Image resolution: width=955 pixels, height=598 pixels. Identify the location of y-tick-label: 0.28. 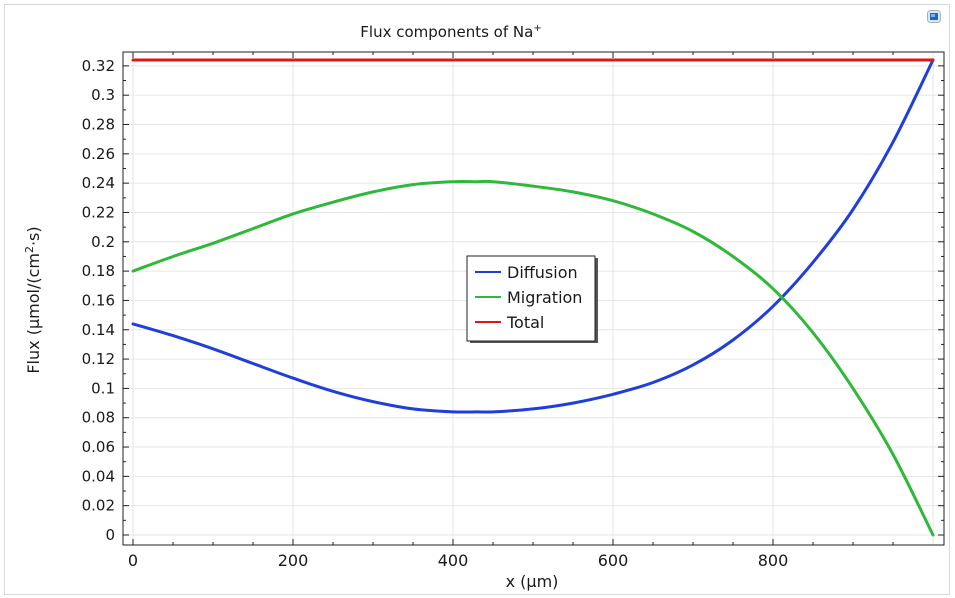
(98, 125).